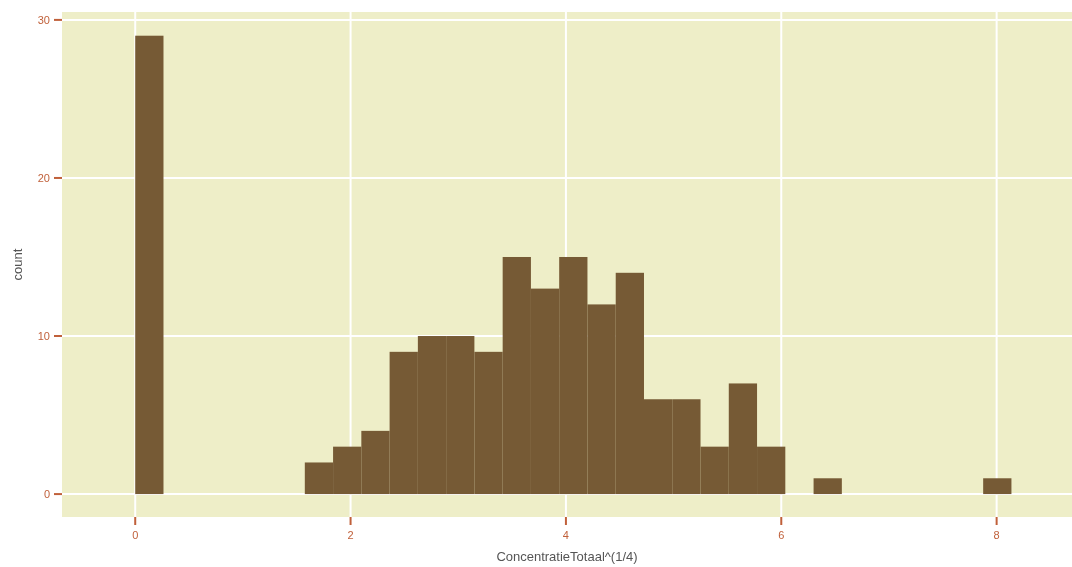 Image resolution: width=1072 pixels, height=567 pixels. Describe the element at coordinates (46, 493) in the screenshot. I see `y-tick-label: 0` at that location.